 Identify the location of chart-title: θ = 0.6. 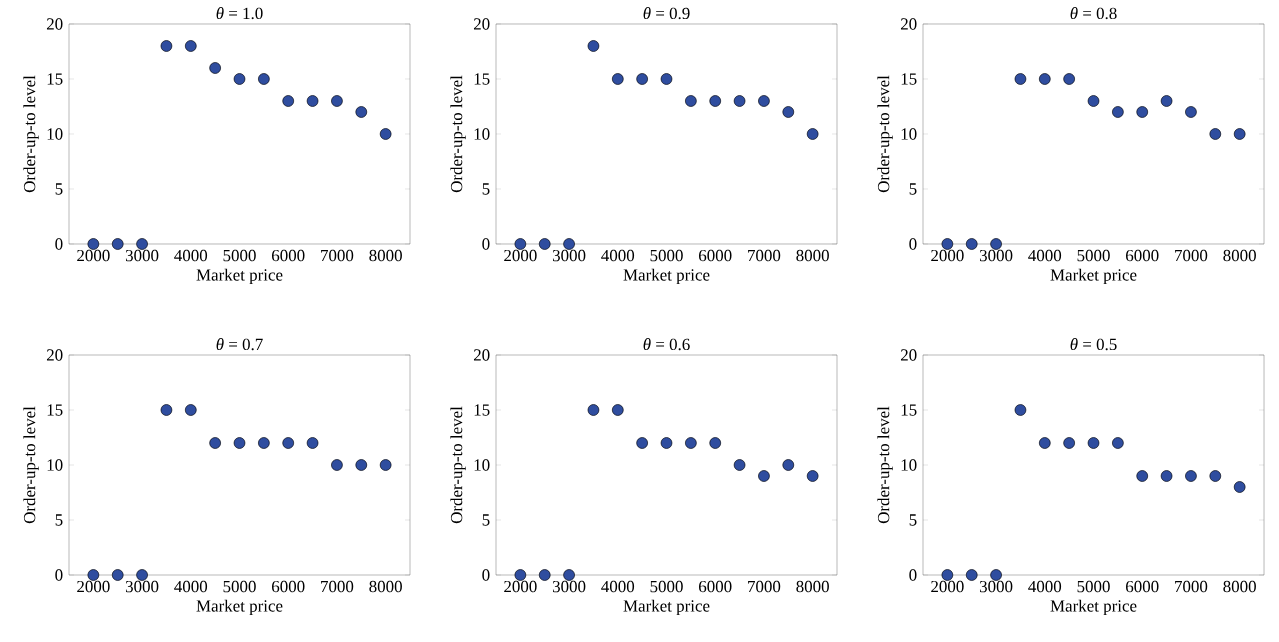
(666, 344).